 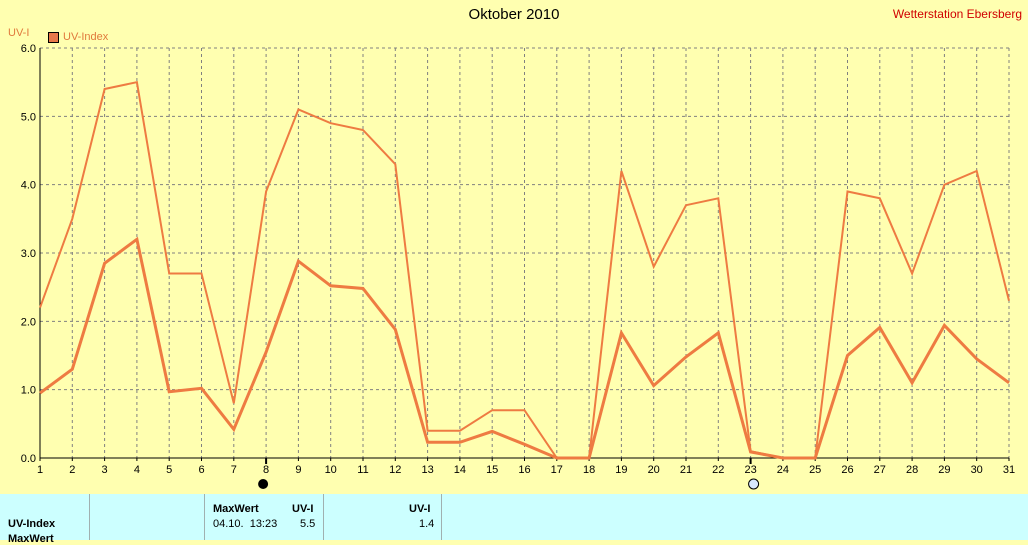 What do you see at coordinates (19, 33) in the screenshot?
I see `y-axis-unit: UV-I` at bounding box center [19, 33].